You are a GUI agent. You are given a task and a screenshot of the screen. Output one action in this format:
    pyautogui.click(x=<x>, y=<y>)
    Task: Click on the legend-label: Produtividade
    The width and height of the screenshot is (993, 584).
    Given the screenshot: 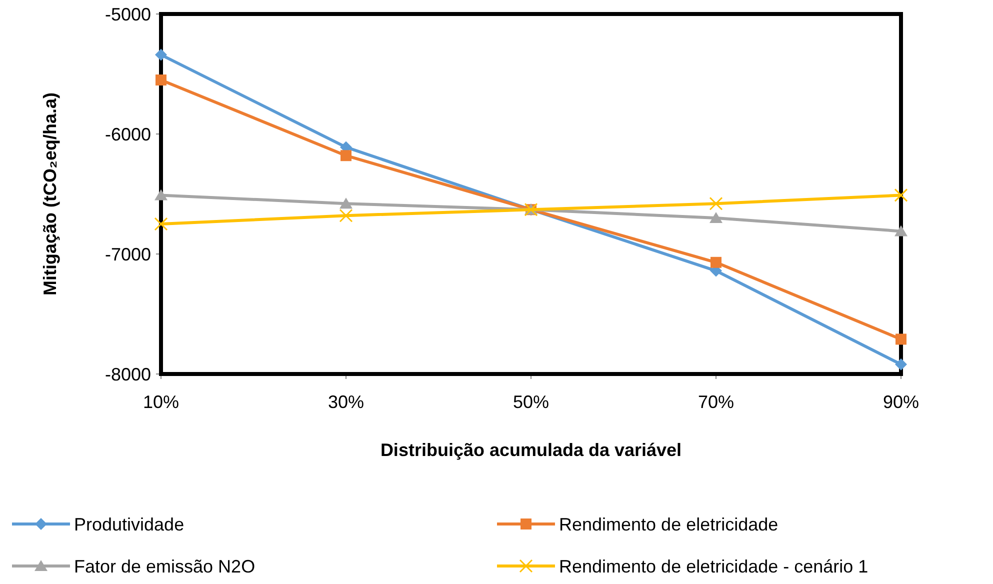 What is the action you would take?
    pyautogui.click(x=129, y=524)
    